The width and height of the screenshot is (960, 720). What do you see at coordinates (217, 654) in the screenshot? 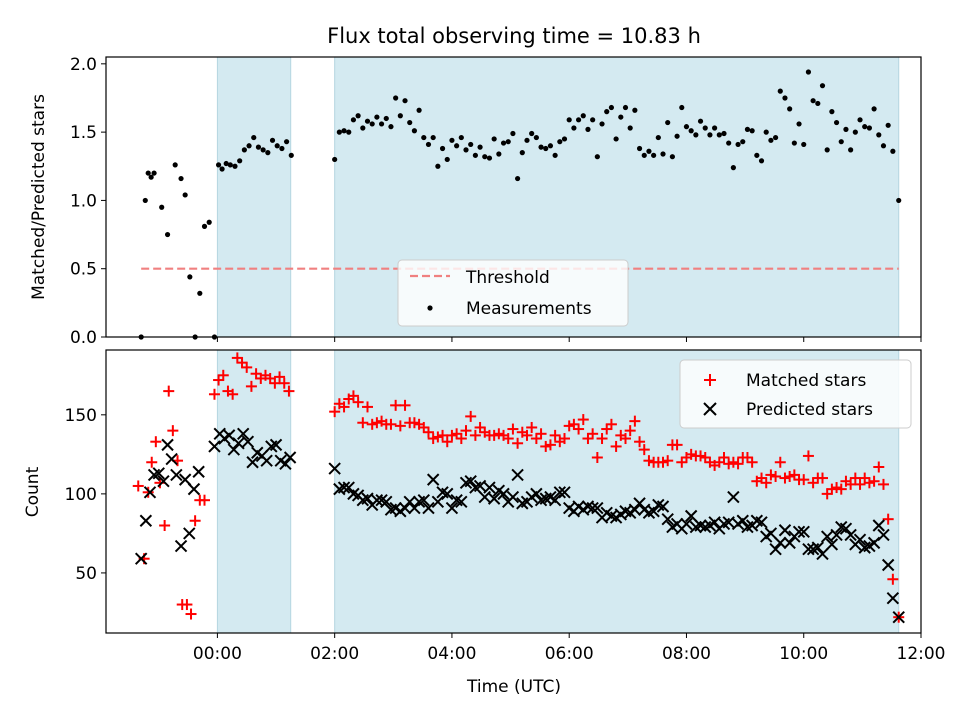
I see `x-tick-label: 00:00` at bounding box center [217, 654].